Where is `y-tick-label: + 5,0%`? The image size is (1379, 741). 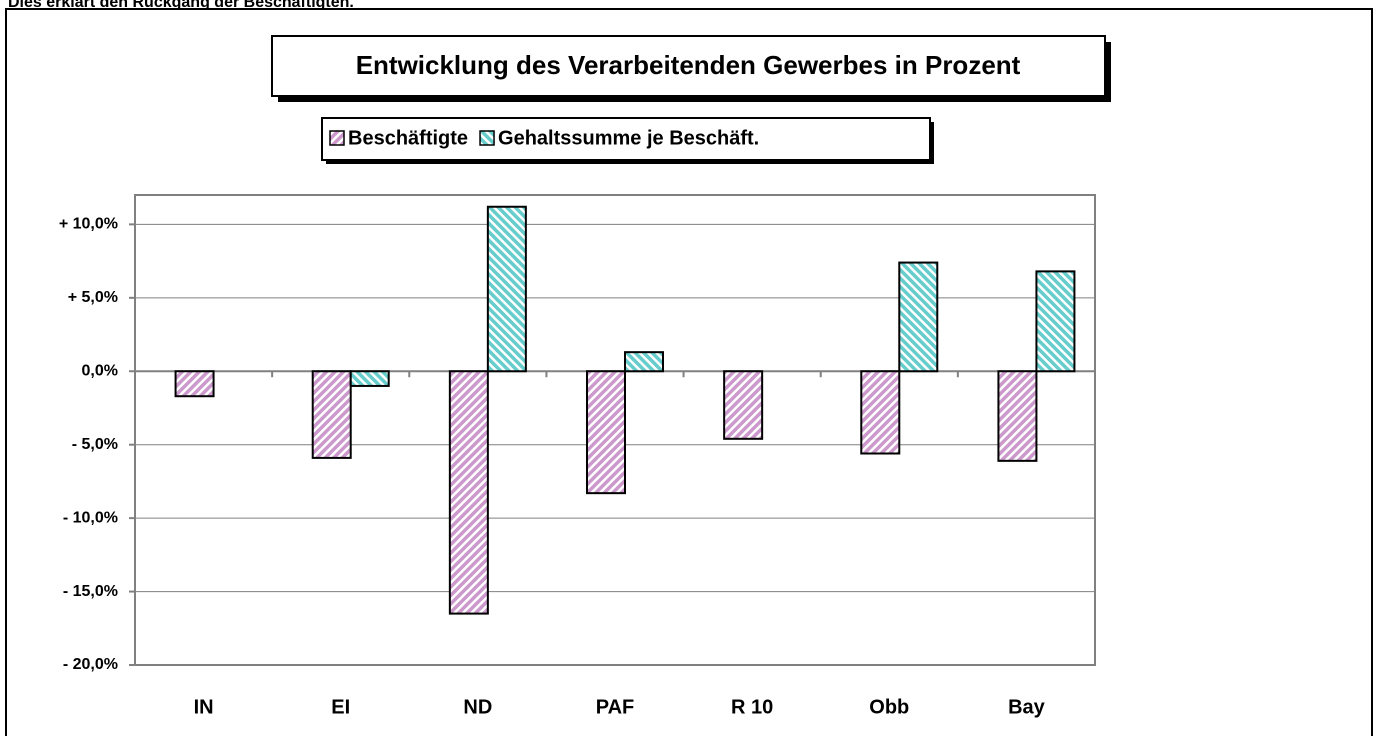 y-tick-label: + 5,0% is located at coordinates (93, 297).